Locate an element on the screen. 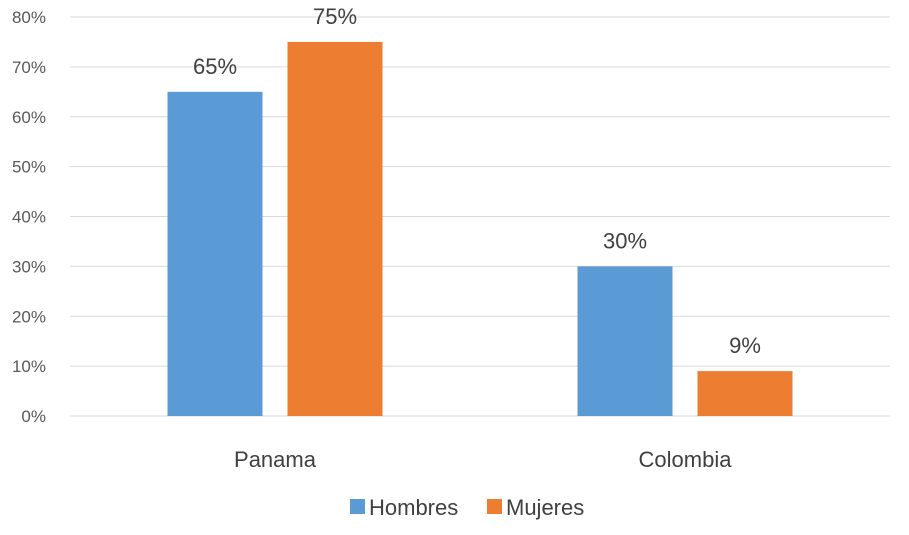 Image resolution: width=909 pixels, height=535 pixels. legend-swatch-mujeres is located at coordinates (494, 506).